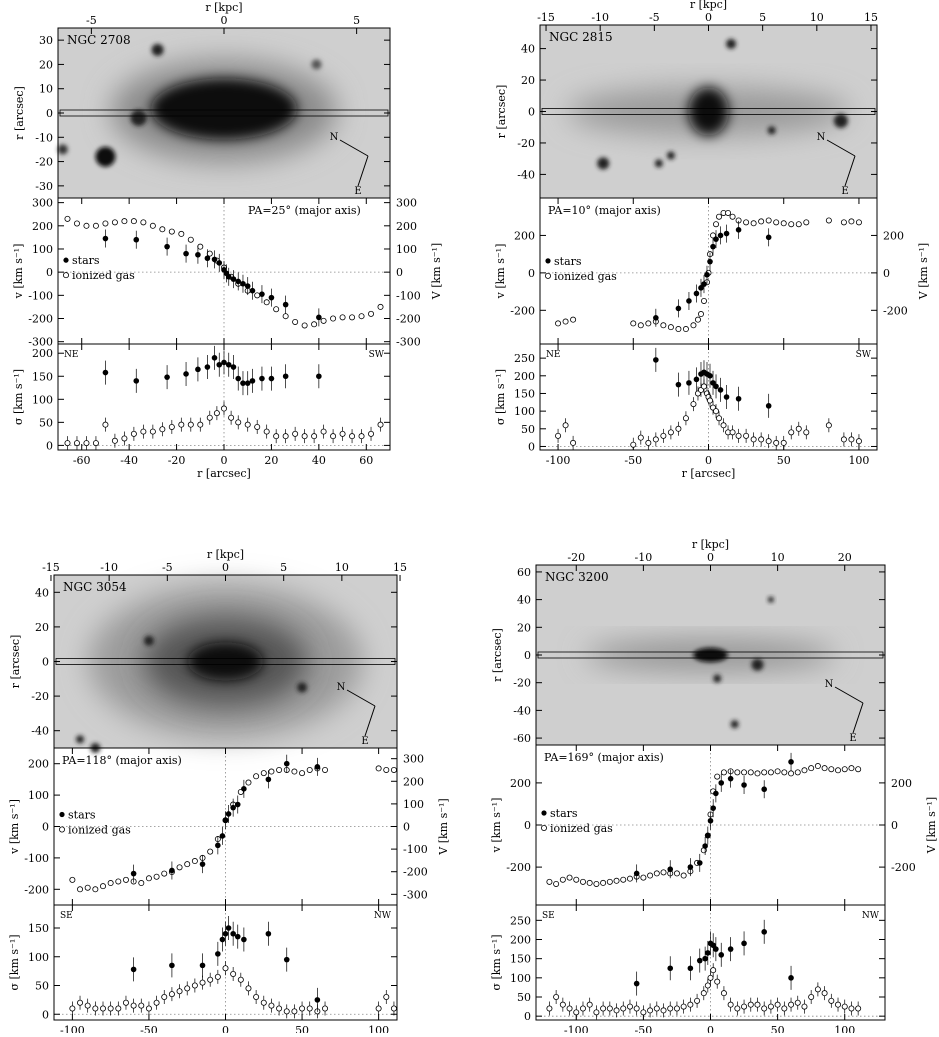 Image resolution: width=939 pixels, height=1037 pixels. I want to click on legend-gas-label: ionized gas, so click(585, 276).